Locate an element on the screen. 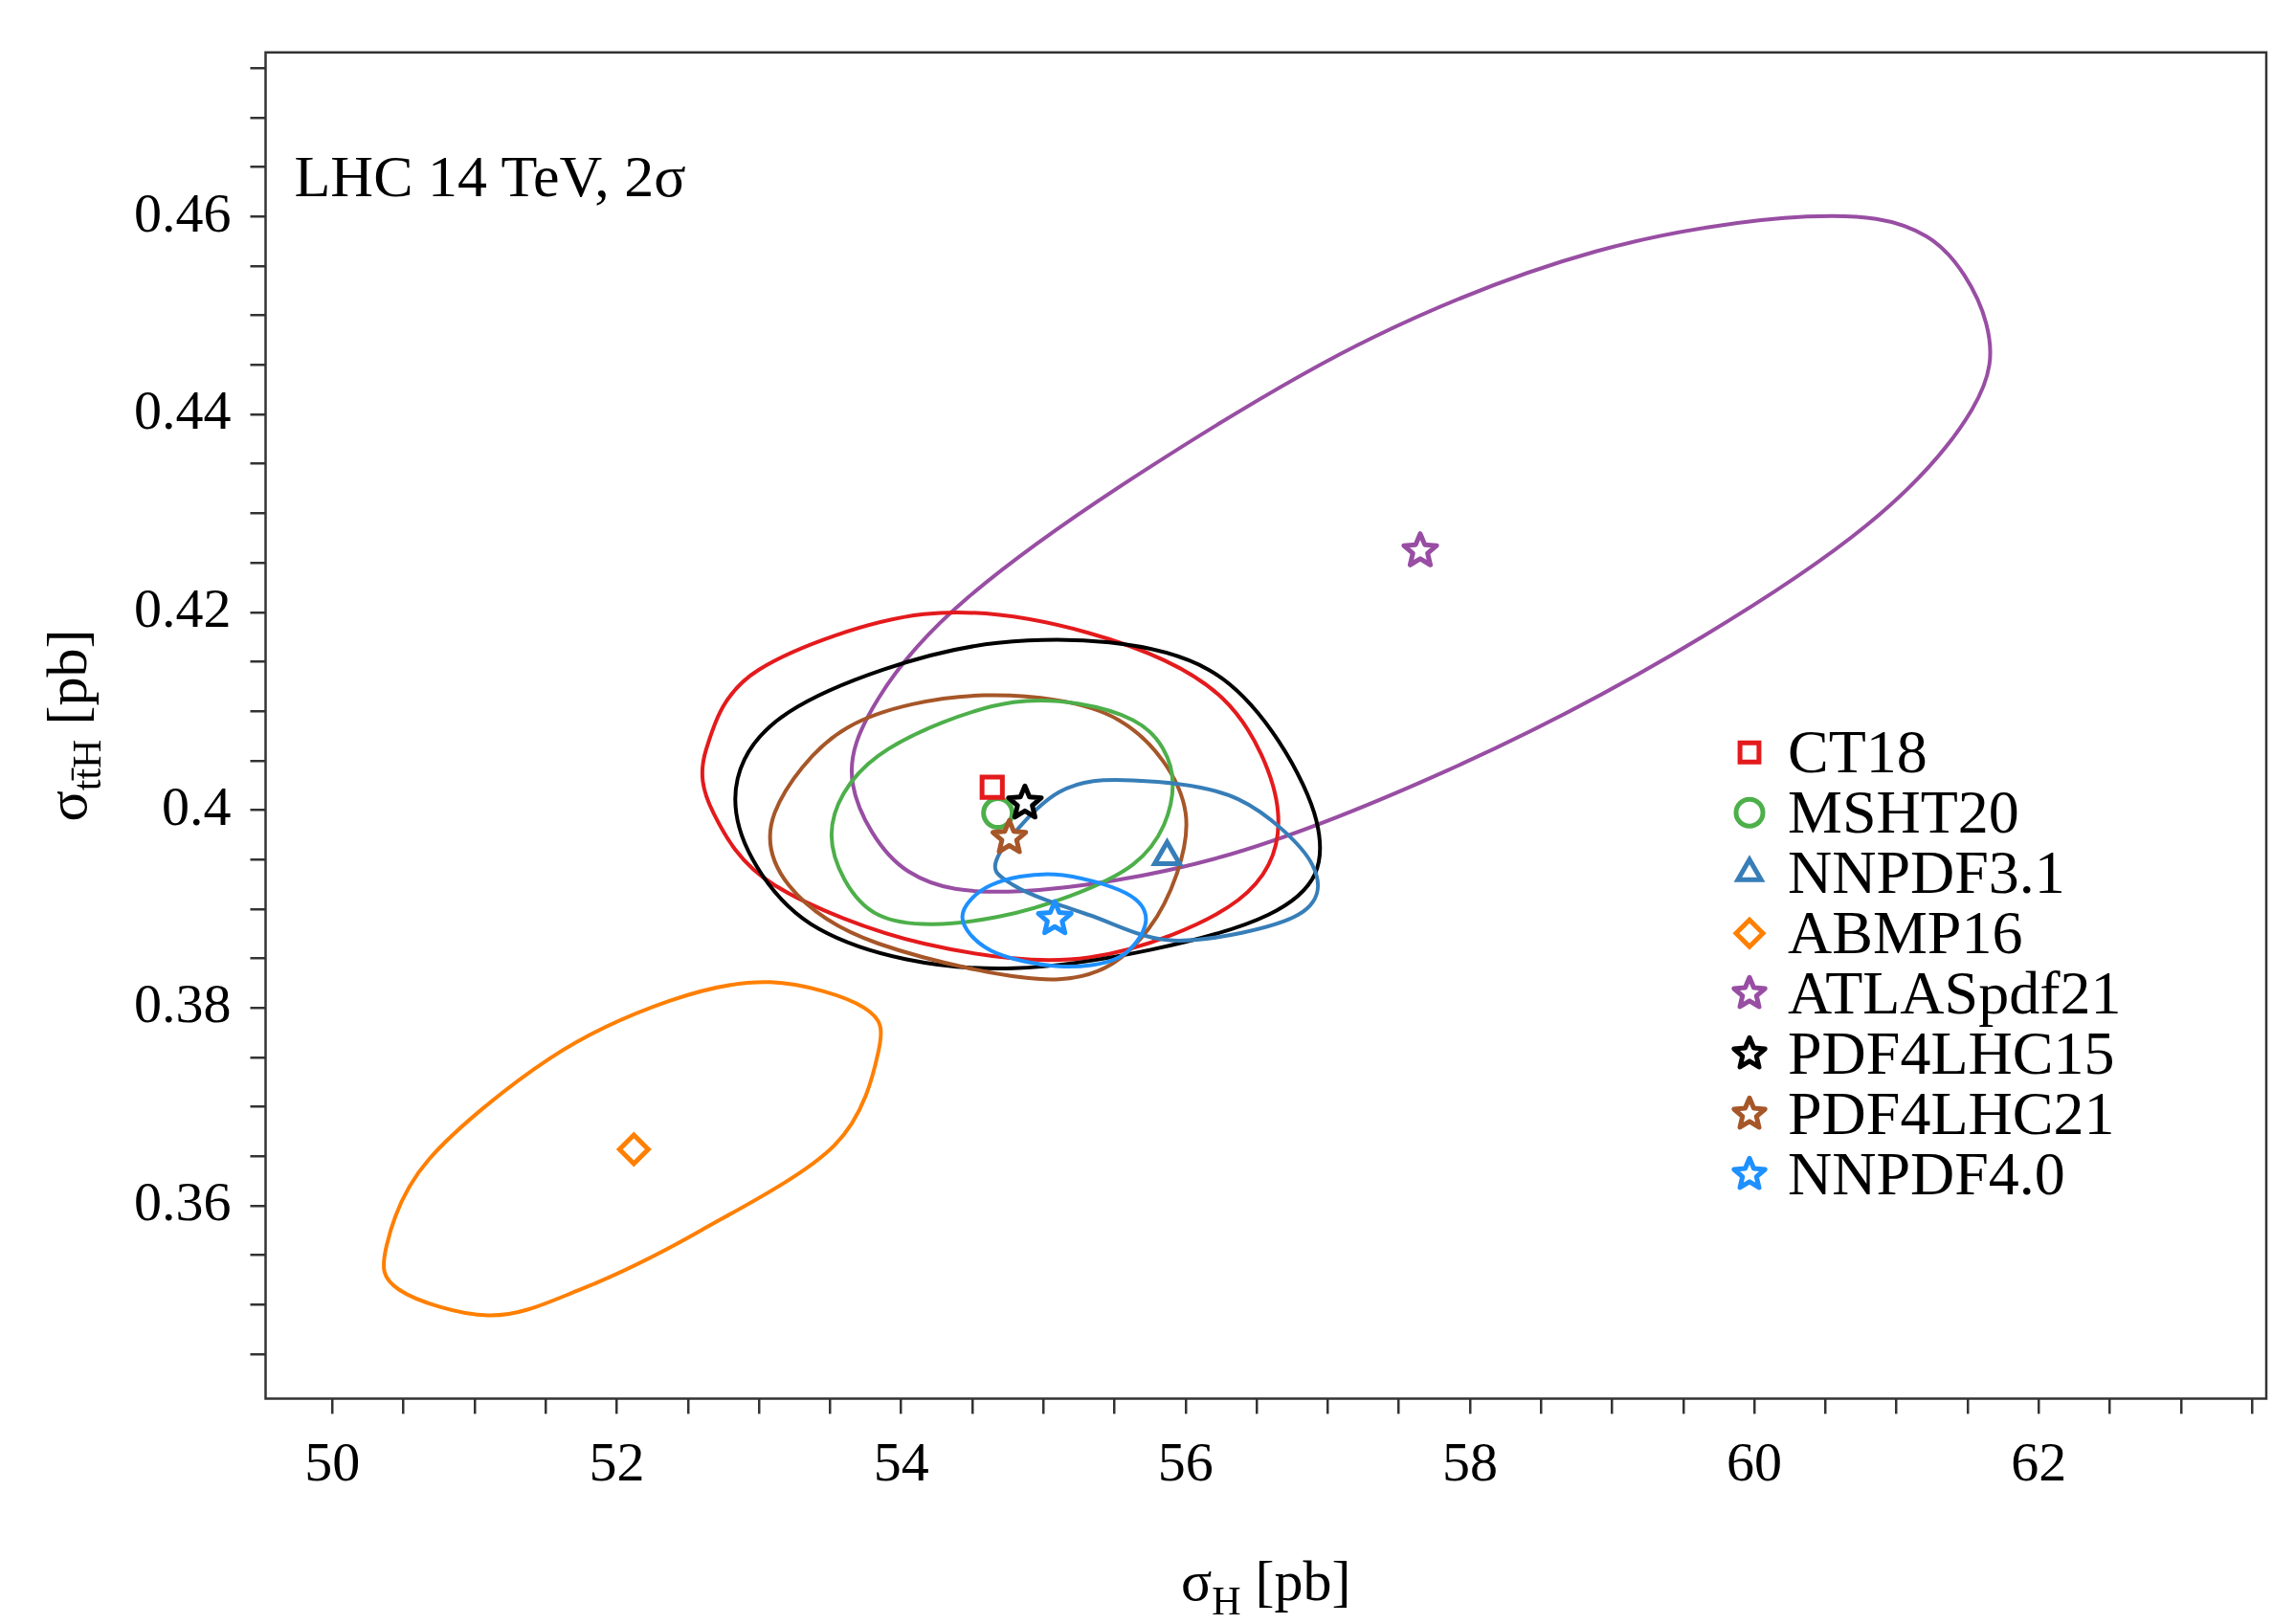 The image size is (2295, 1624). y-tick-label: 0.36 is located at coordinates (183, 1202).